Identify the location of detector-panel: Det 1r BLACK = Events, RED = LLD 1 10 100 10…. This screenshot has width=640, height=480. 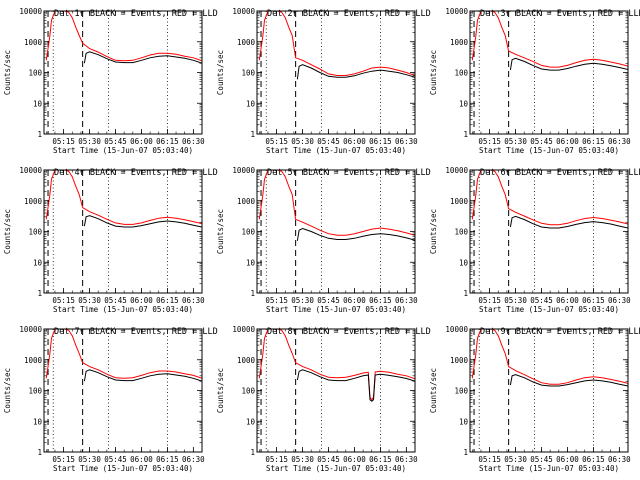
(110, 81).